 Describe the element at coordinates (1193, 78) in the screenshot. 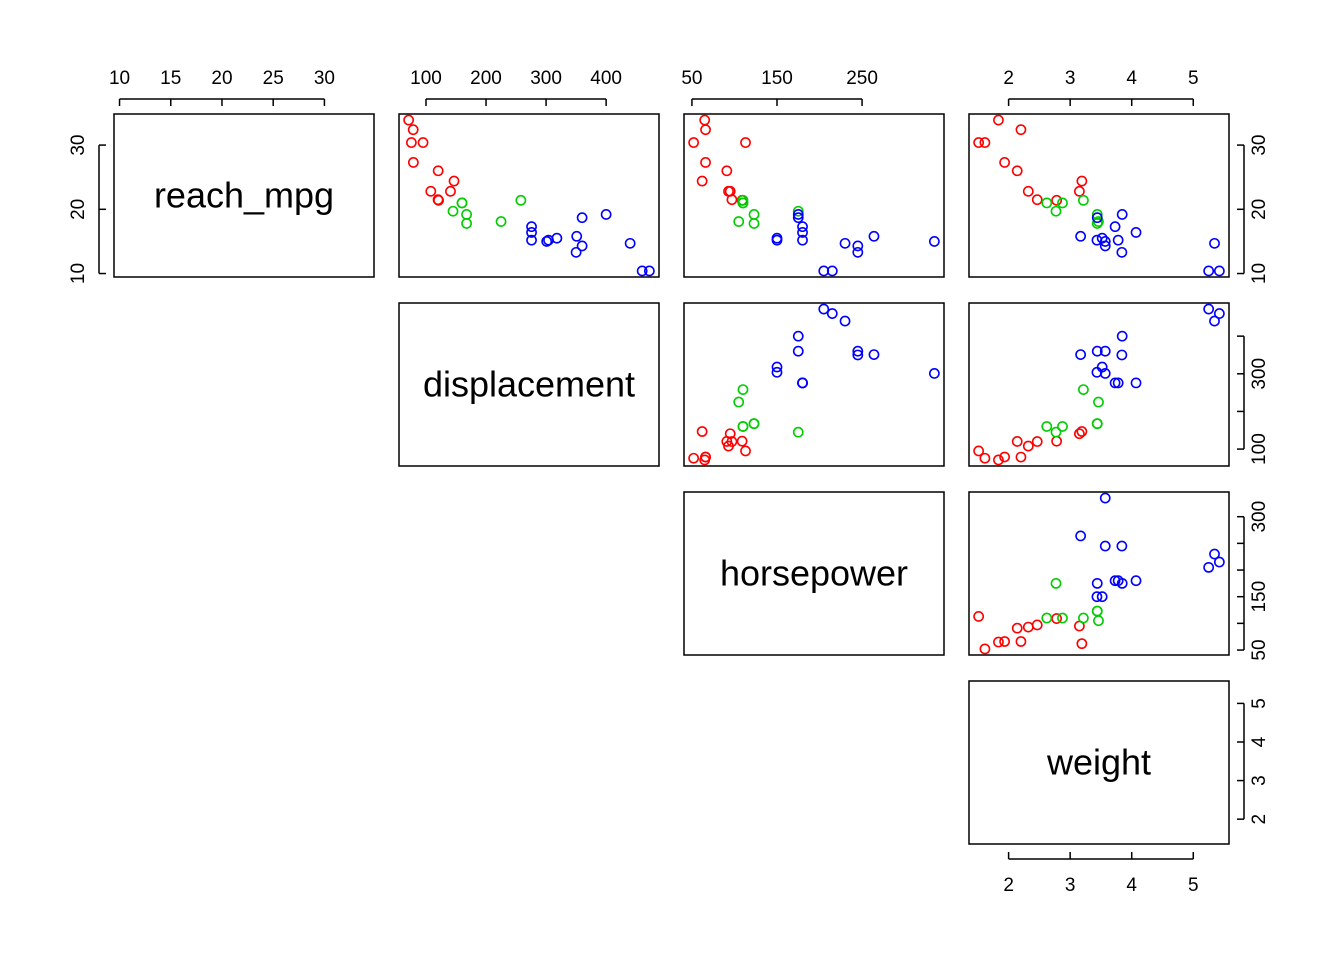

I see `top-tick-label-weight-3: 5` at that location.